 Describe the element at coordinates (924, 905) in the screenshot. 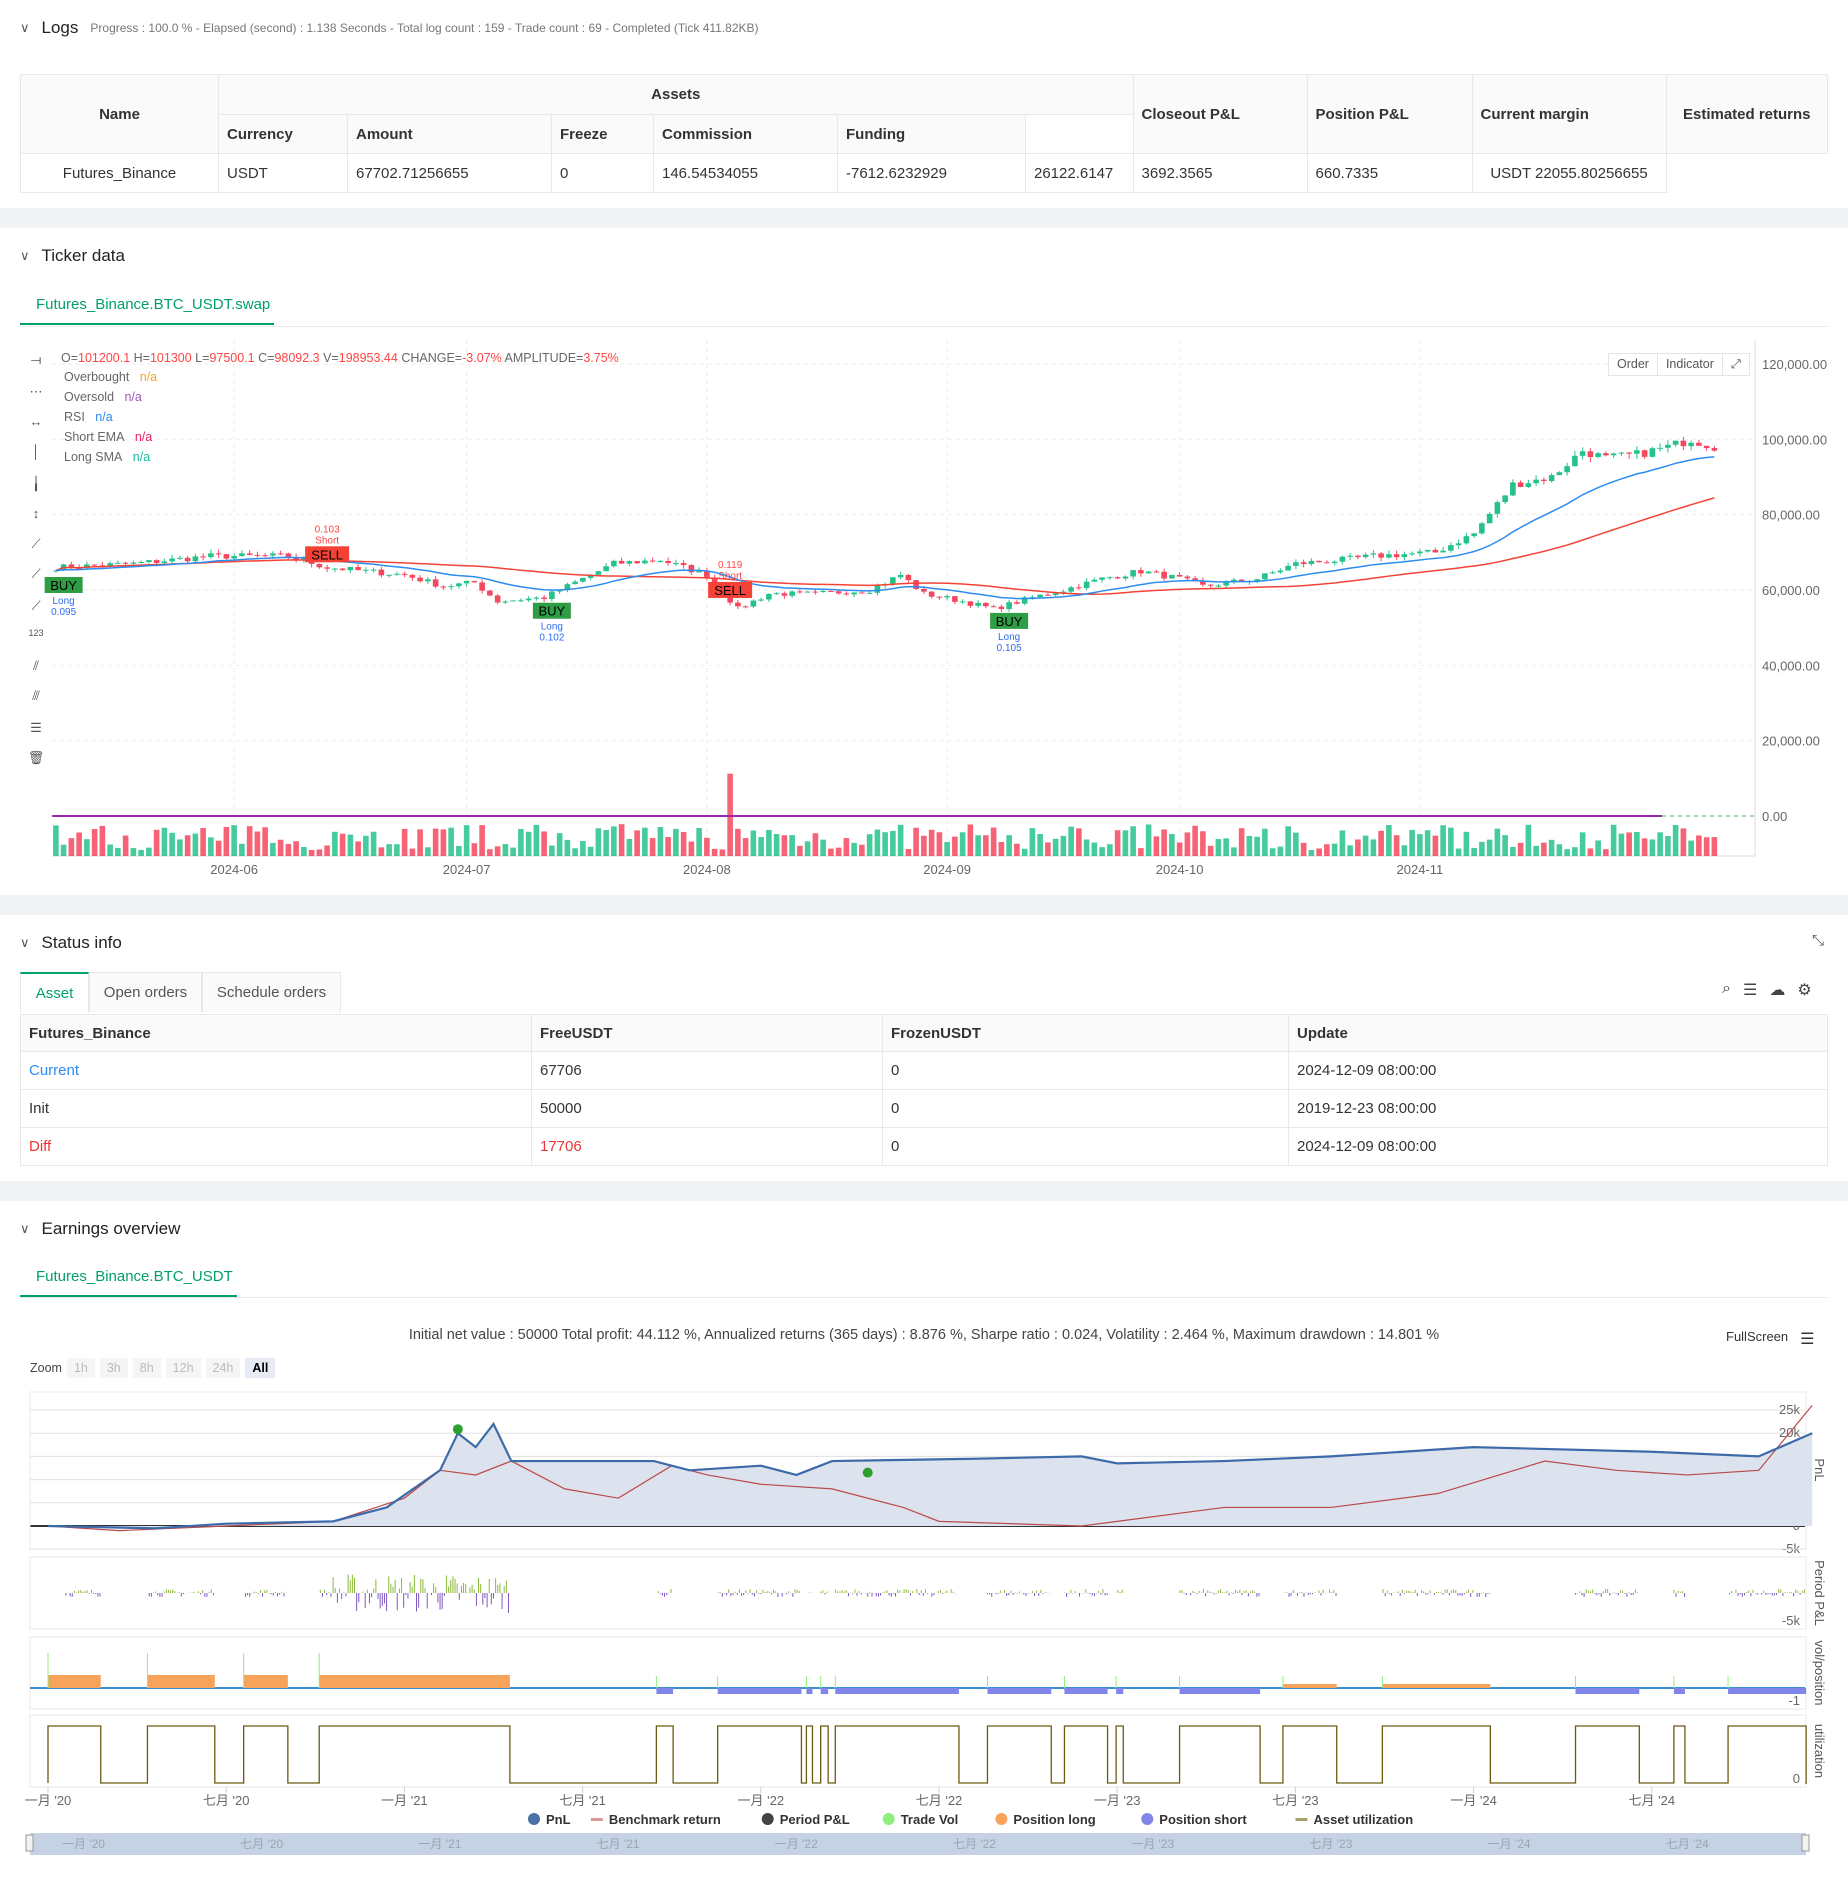

I see `divider` at that location.